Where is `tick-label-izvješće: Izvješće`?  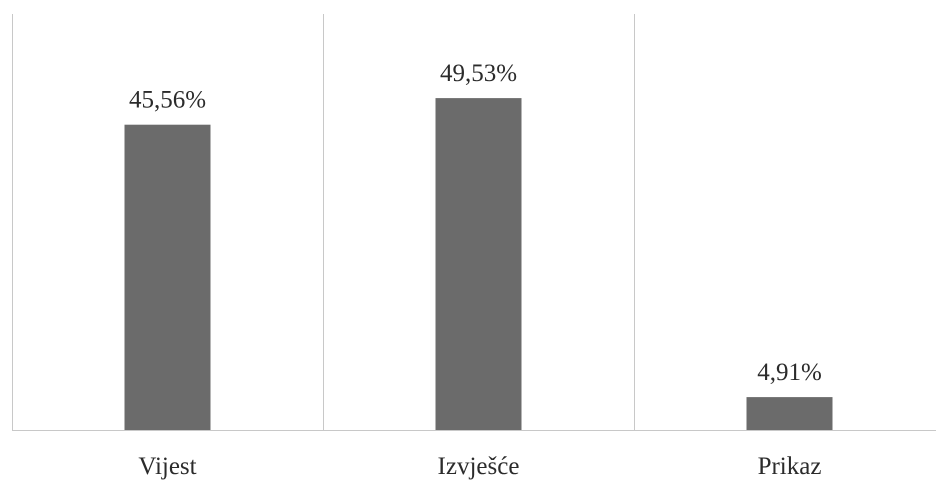
tick-label-izvješće: Izvješće is located at coordinates (479, 466).